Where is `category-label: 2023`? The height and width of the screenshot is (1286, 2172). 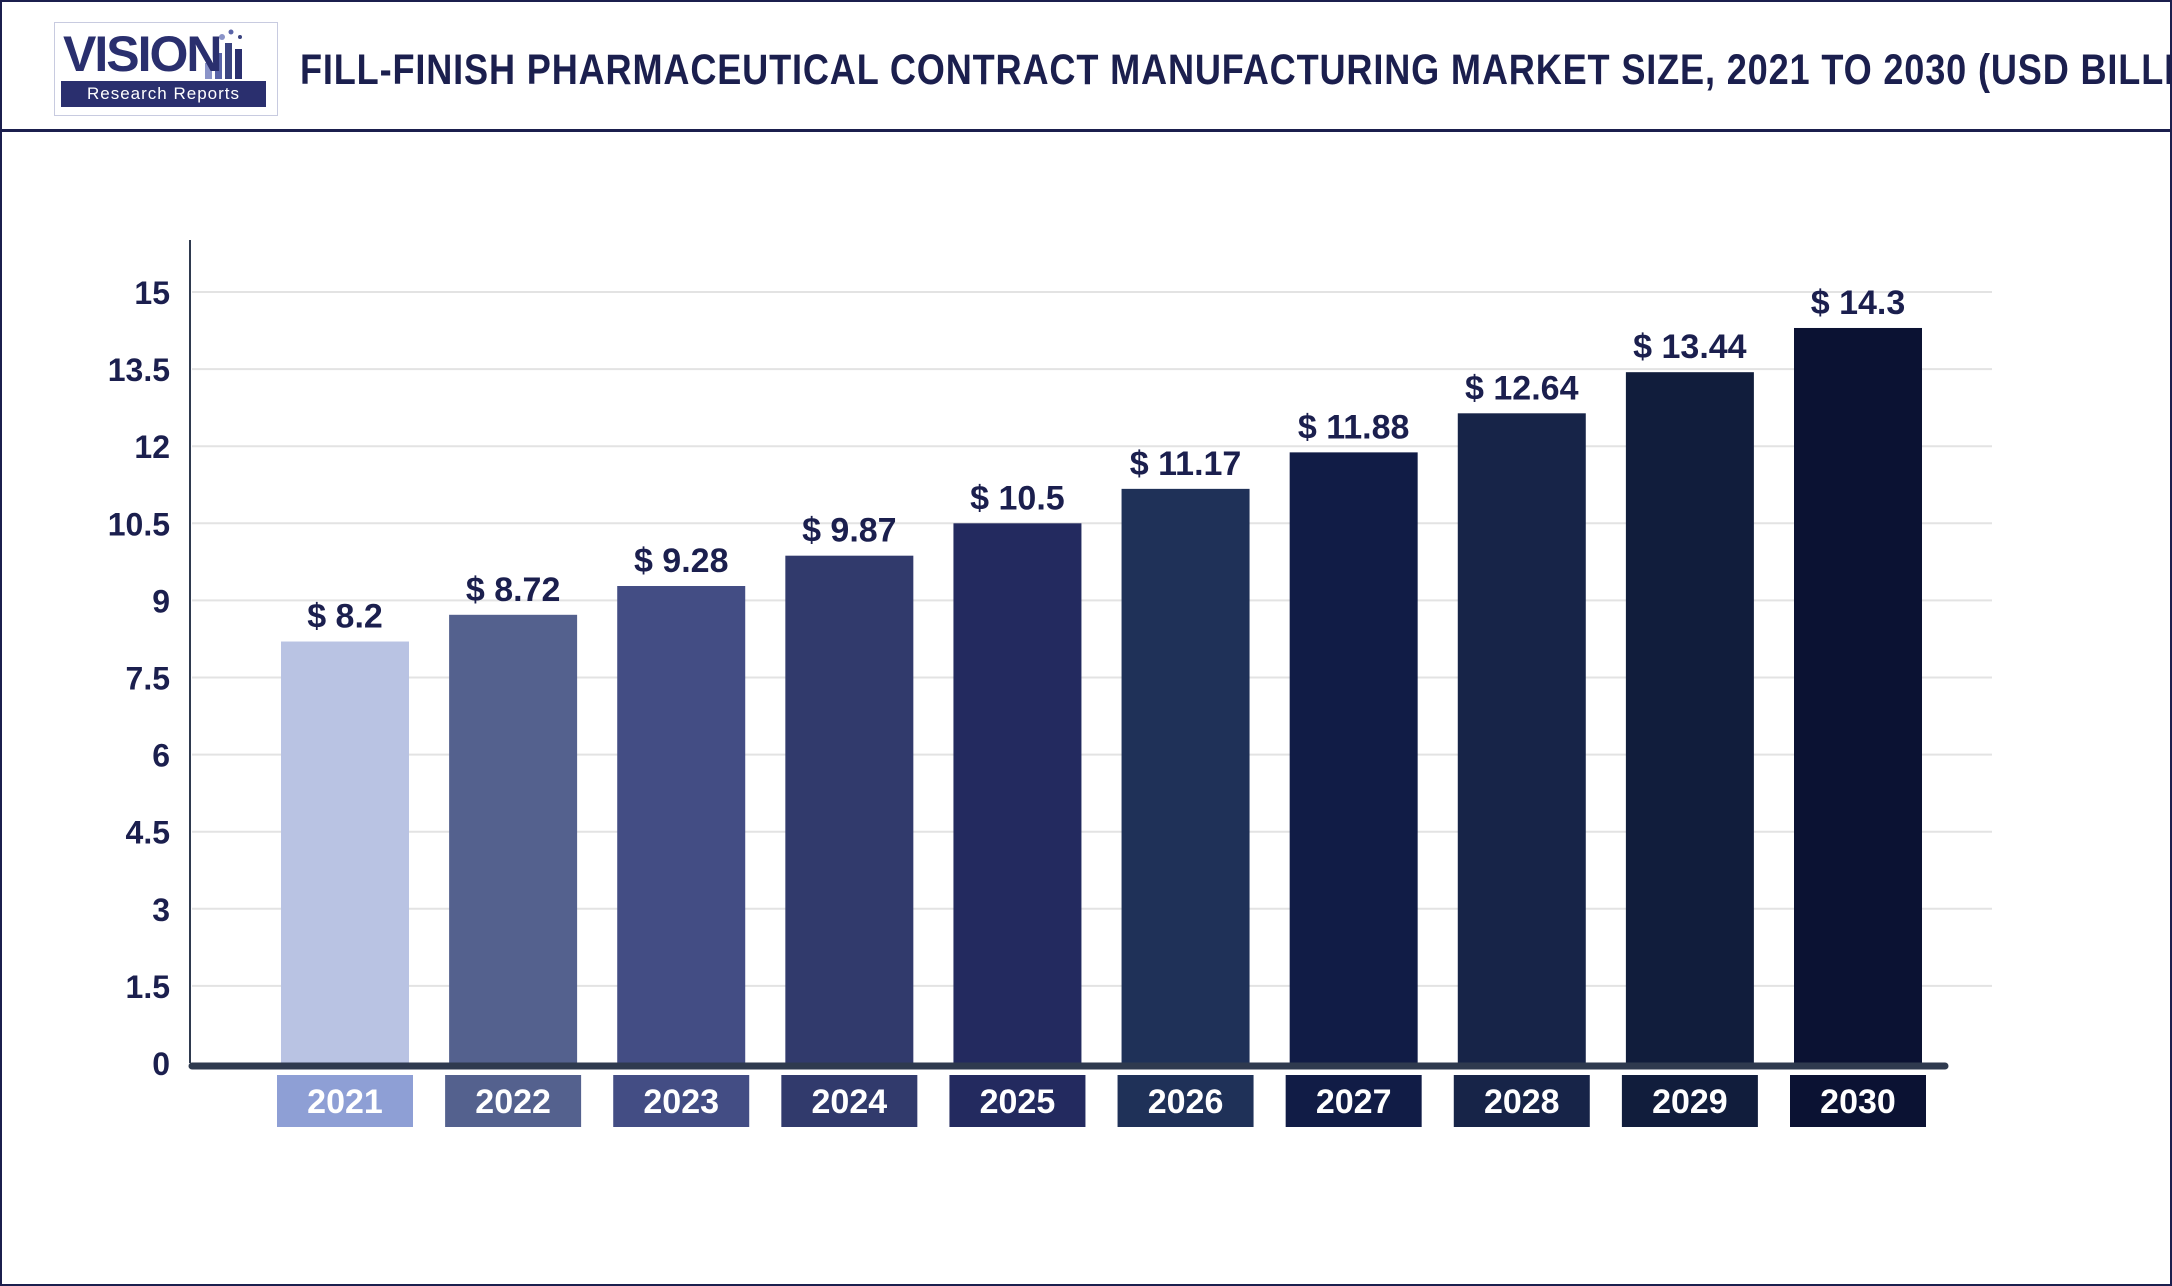 category-label: 2023 is located at coordinates (681, 1102).